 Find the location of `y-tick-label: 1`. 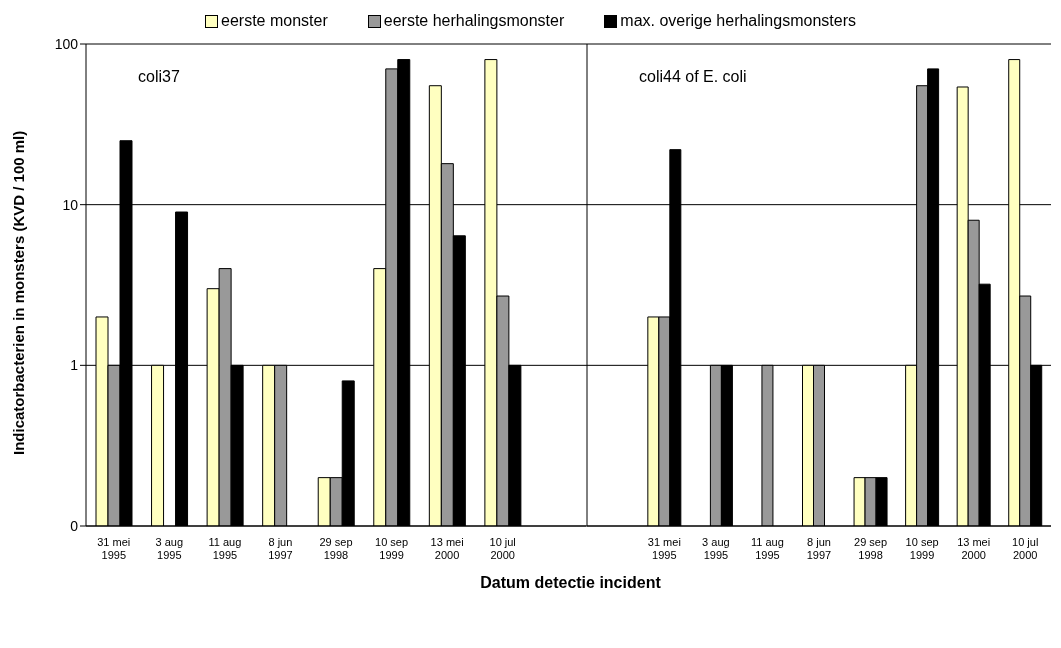

y-tick-label: 1 is located at coordinates (74, 365).